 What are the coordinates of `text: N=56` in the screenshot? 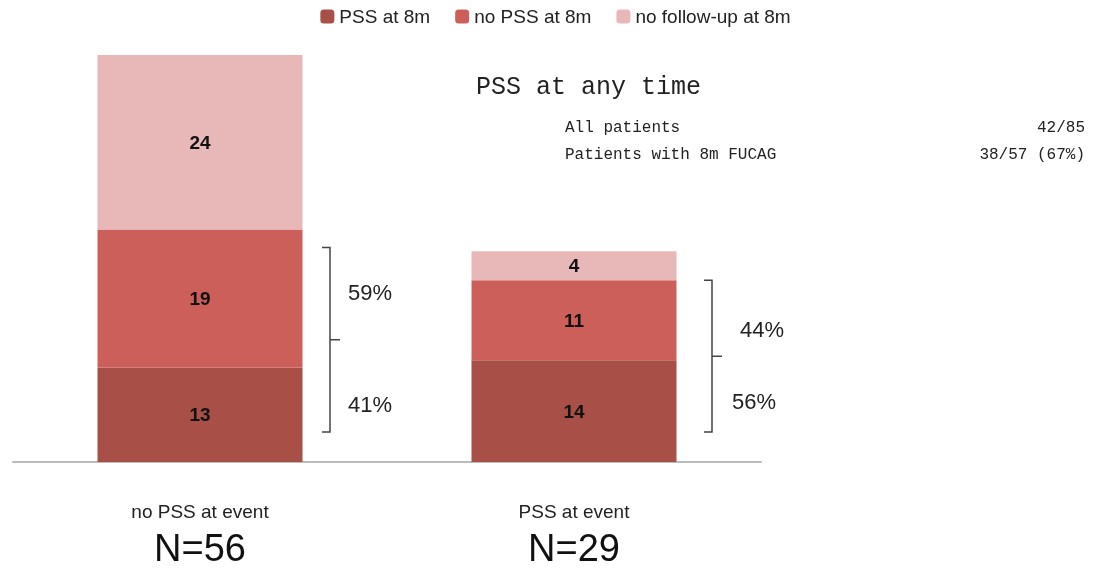 It's located at (200, 548).